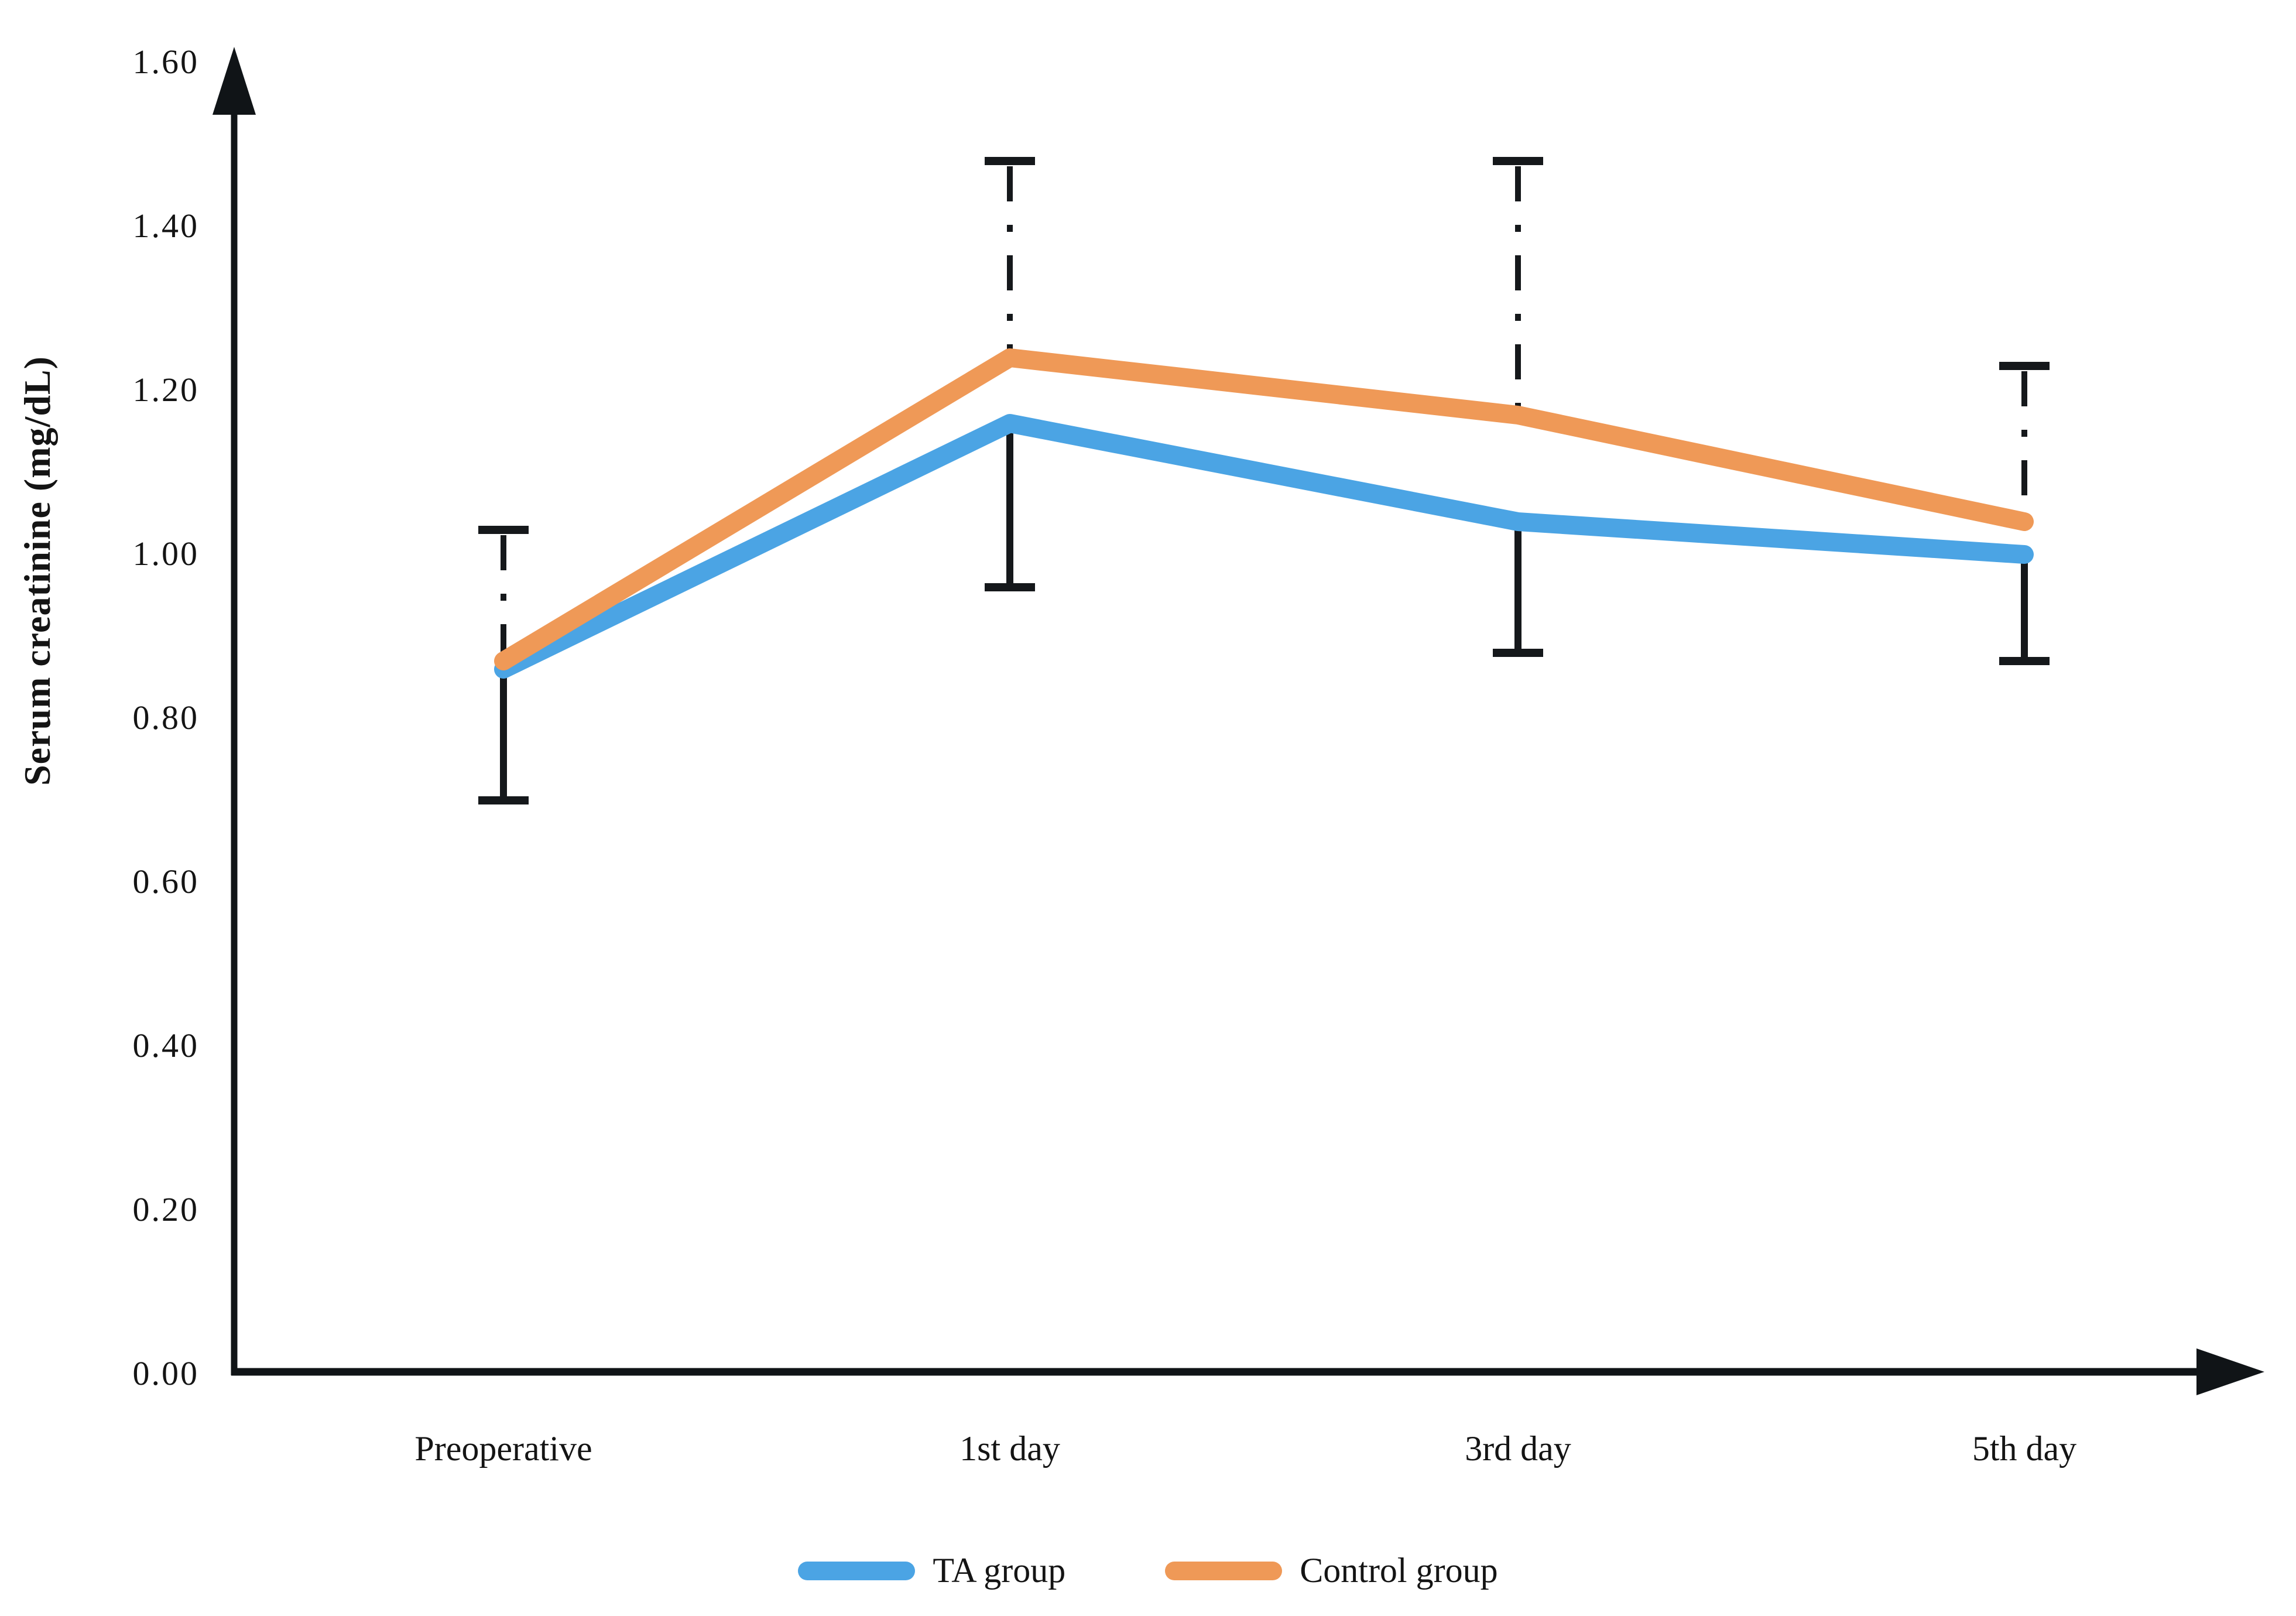 The height and width of the screenshot is (1616, 2296). What do you see at coordinates (1518, 1448) in the screenshot?
I see `x-category-label-3rd-day: 3rd day` at bounding box center [1518, 1448].